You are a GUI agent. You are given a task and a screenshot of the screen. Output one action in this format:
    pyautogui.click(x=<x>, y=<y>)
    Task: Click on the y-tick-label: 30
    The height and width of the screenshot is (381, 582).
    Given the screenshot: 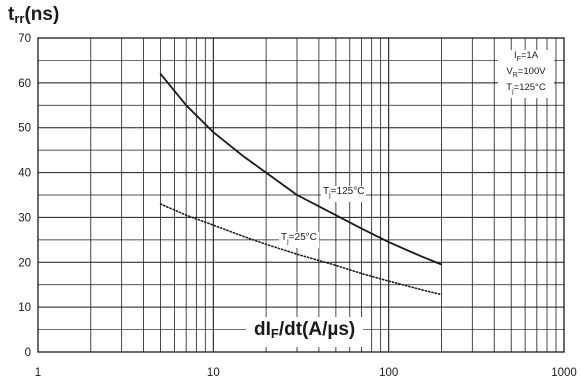 What is the action you would take?
    pyautogui.click(x=24, y=218)
    